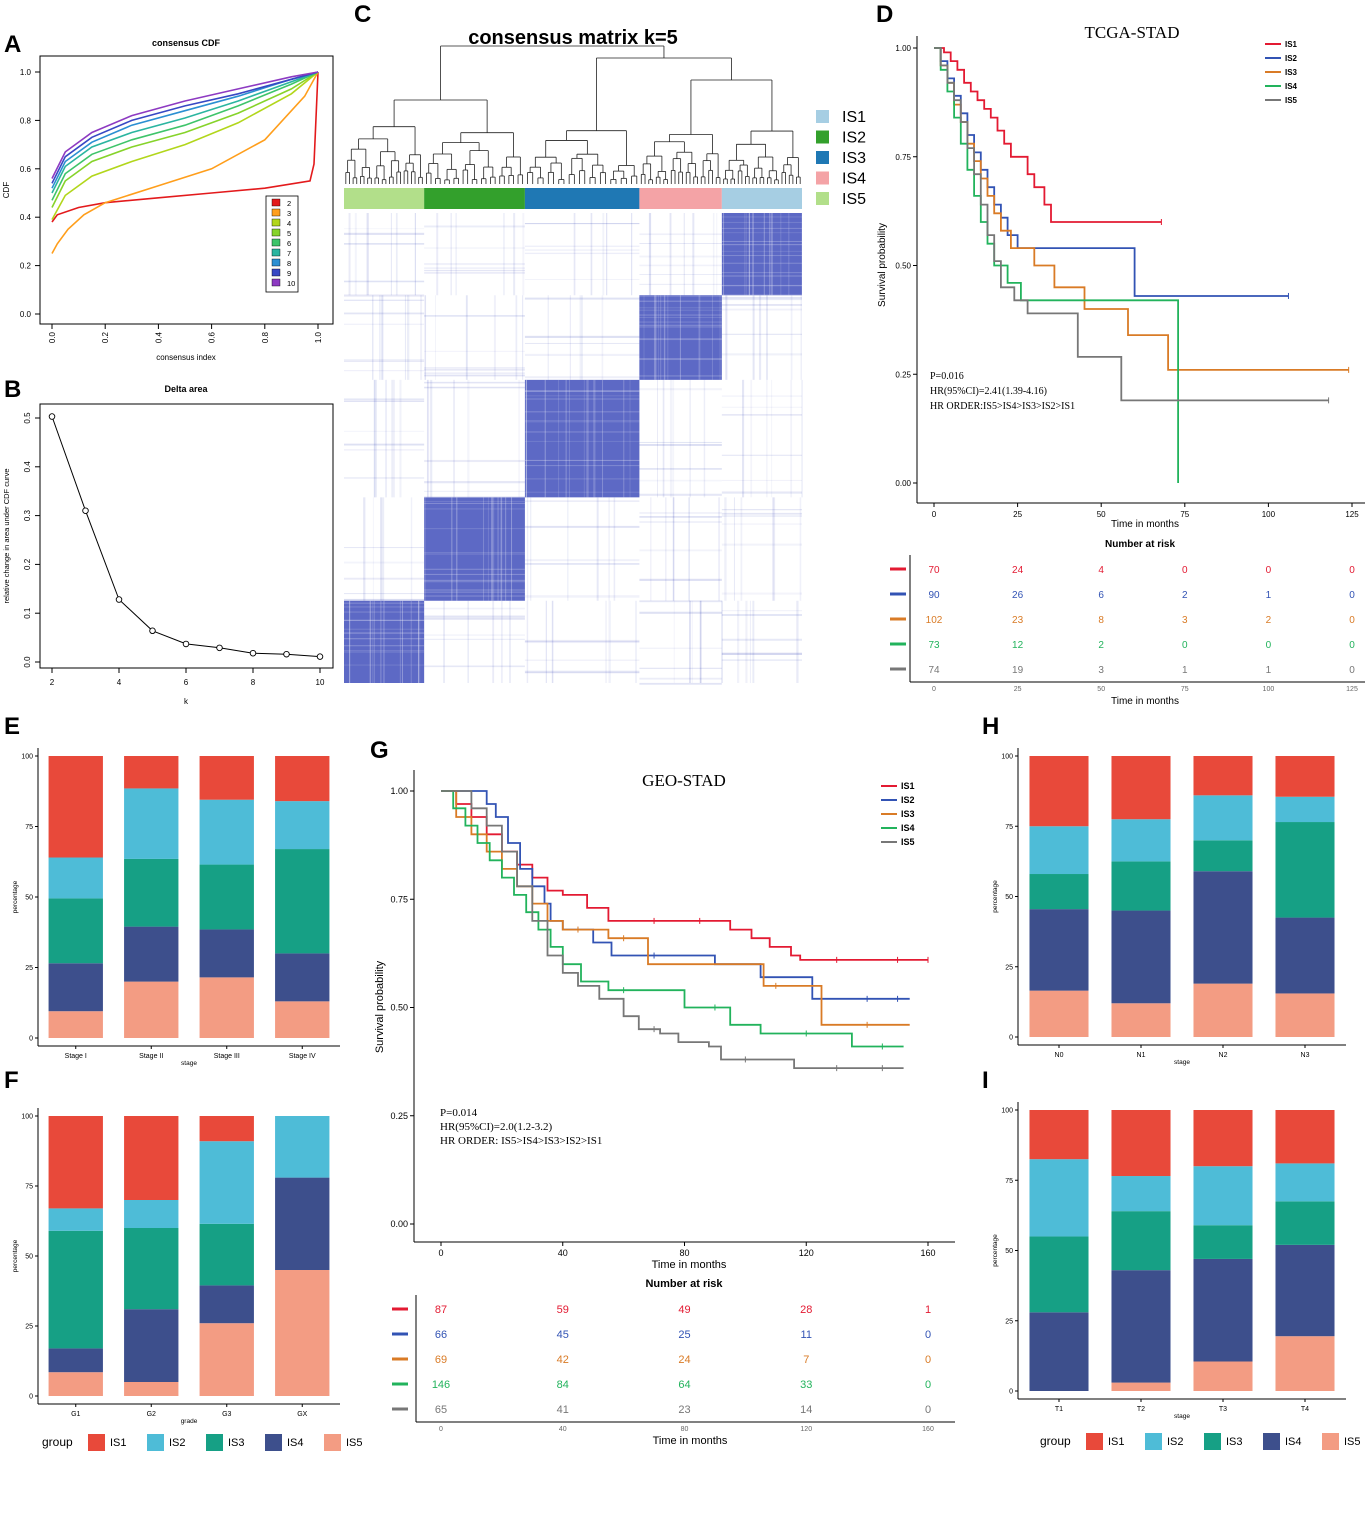 The image size is (1371, 1535). What do you see at coordinates (318, 337) in the screenshot?
I see `x-tick-label: 1.0` at bounding box center [318, 337].